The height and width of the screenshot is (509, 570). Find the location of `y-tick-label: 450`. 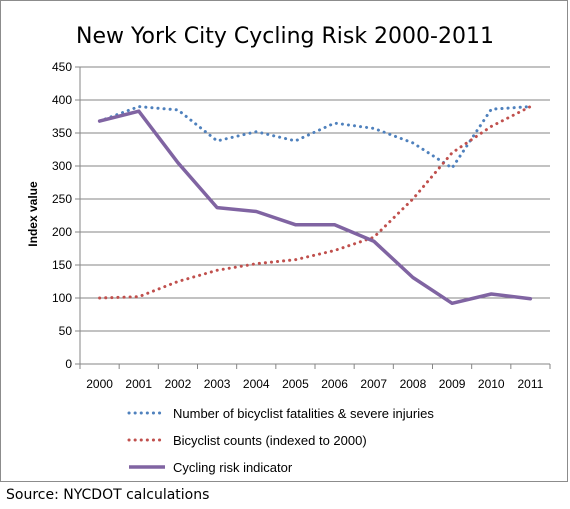

y-tick-label: 450 is located at coordinates (62, 67).